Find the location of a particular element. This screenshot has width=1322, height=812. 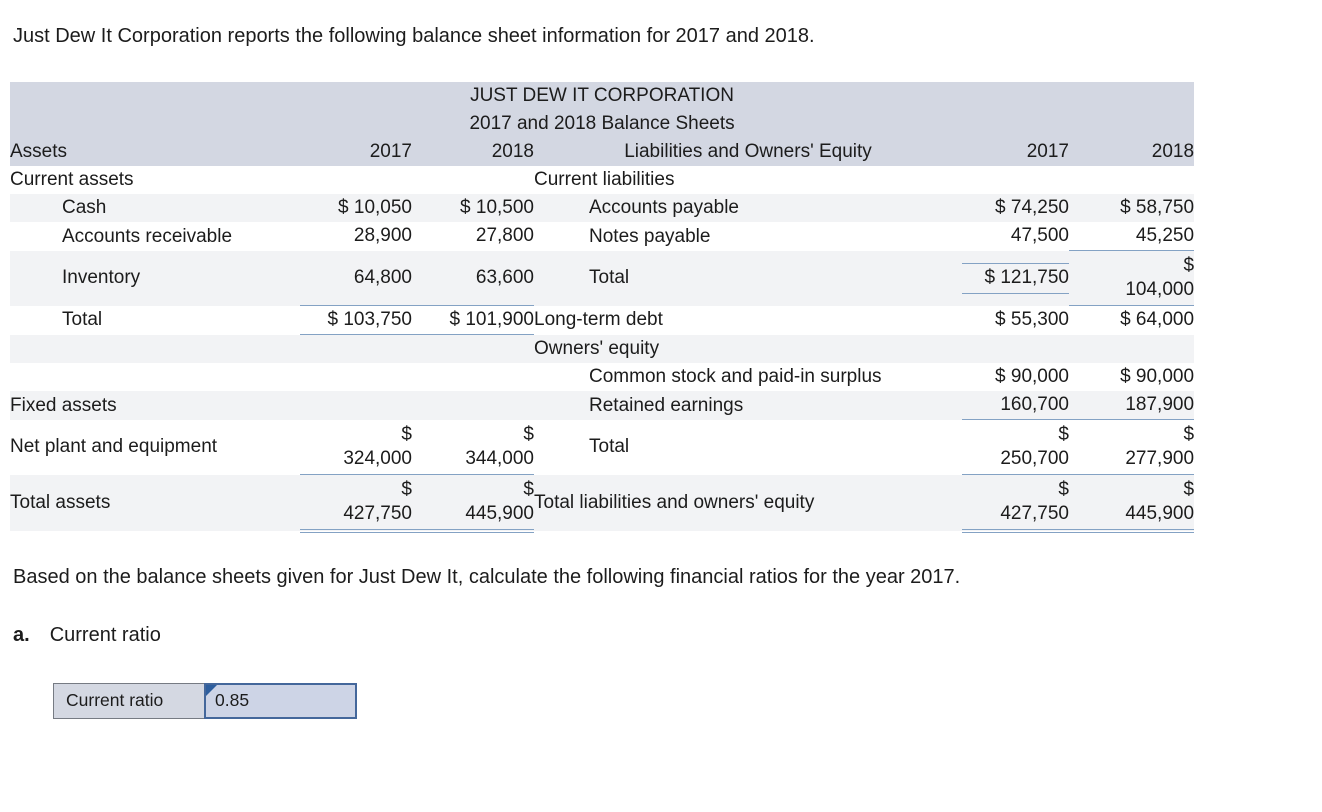

label-cell: Current assets is located at coordinates (72, 180).